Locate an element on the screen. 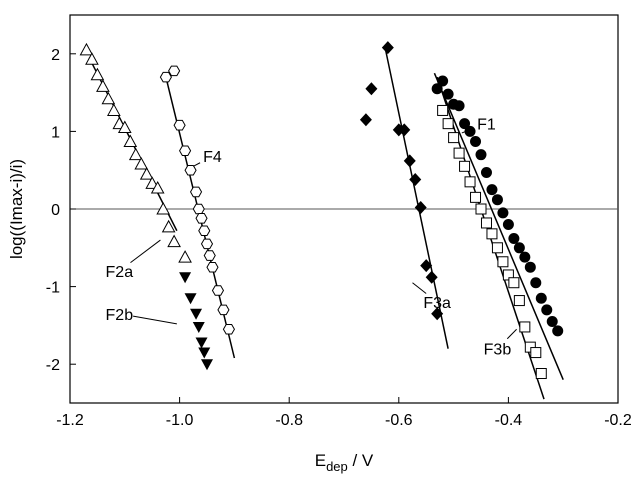 This screenshot has height=480, width=639. y-tick-label: -2 is located at coordinates (53, 365).